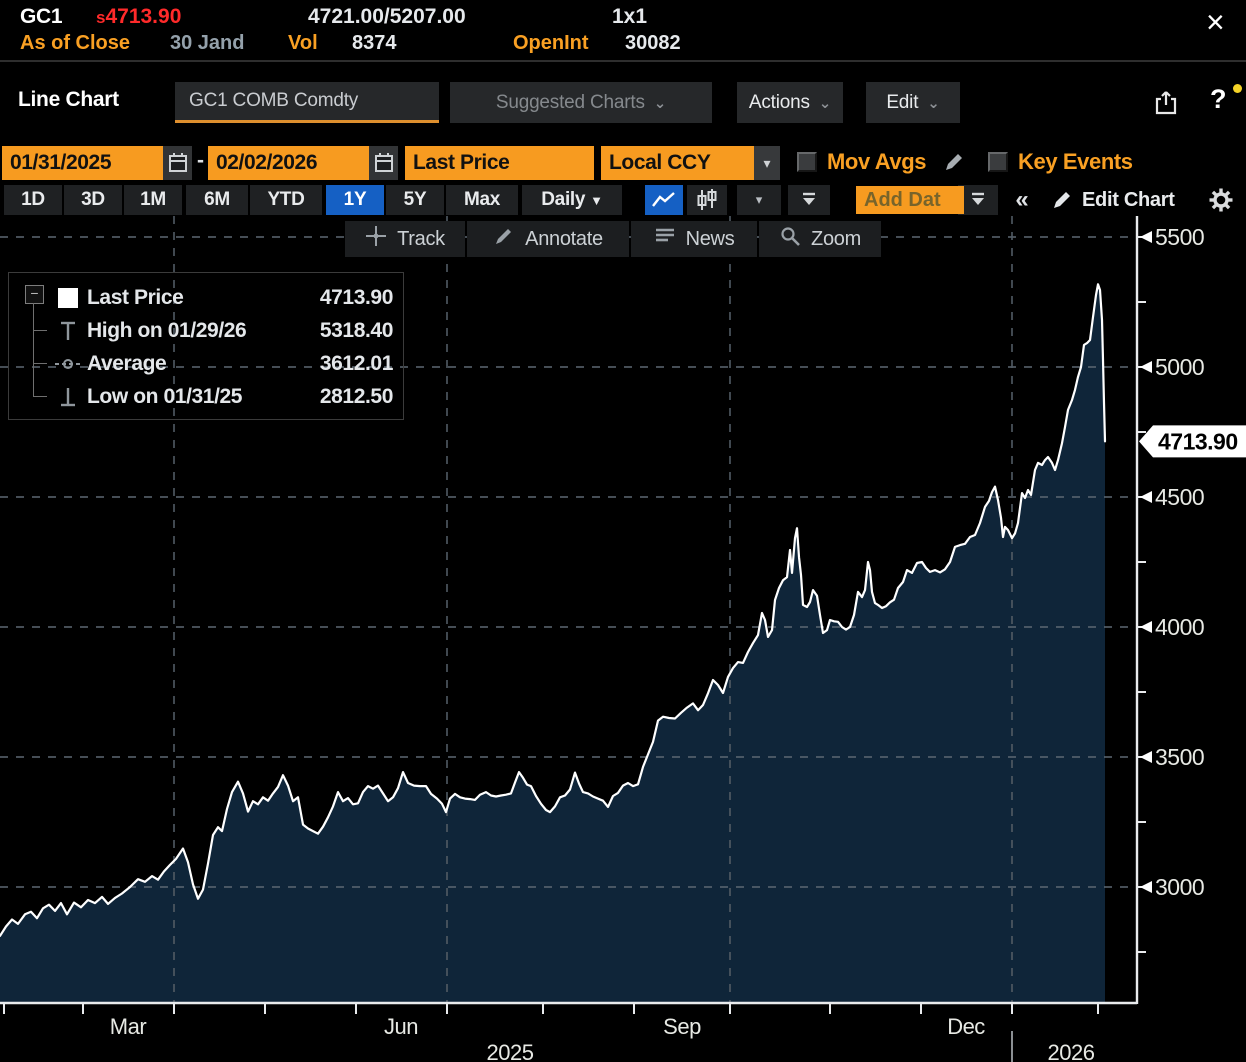 The height and width of the screenshot is (1062, 1246). Describe the element at coordinates (623, 61) in the screenshot. I see `titlebar-divider` at that location.